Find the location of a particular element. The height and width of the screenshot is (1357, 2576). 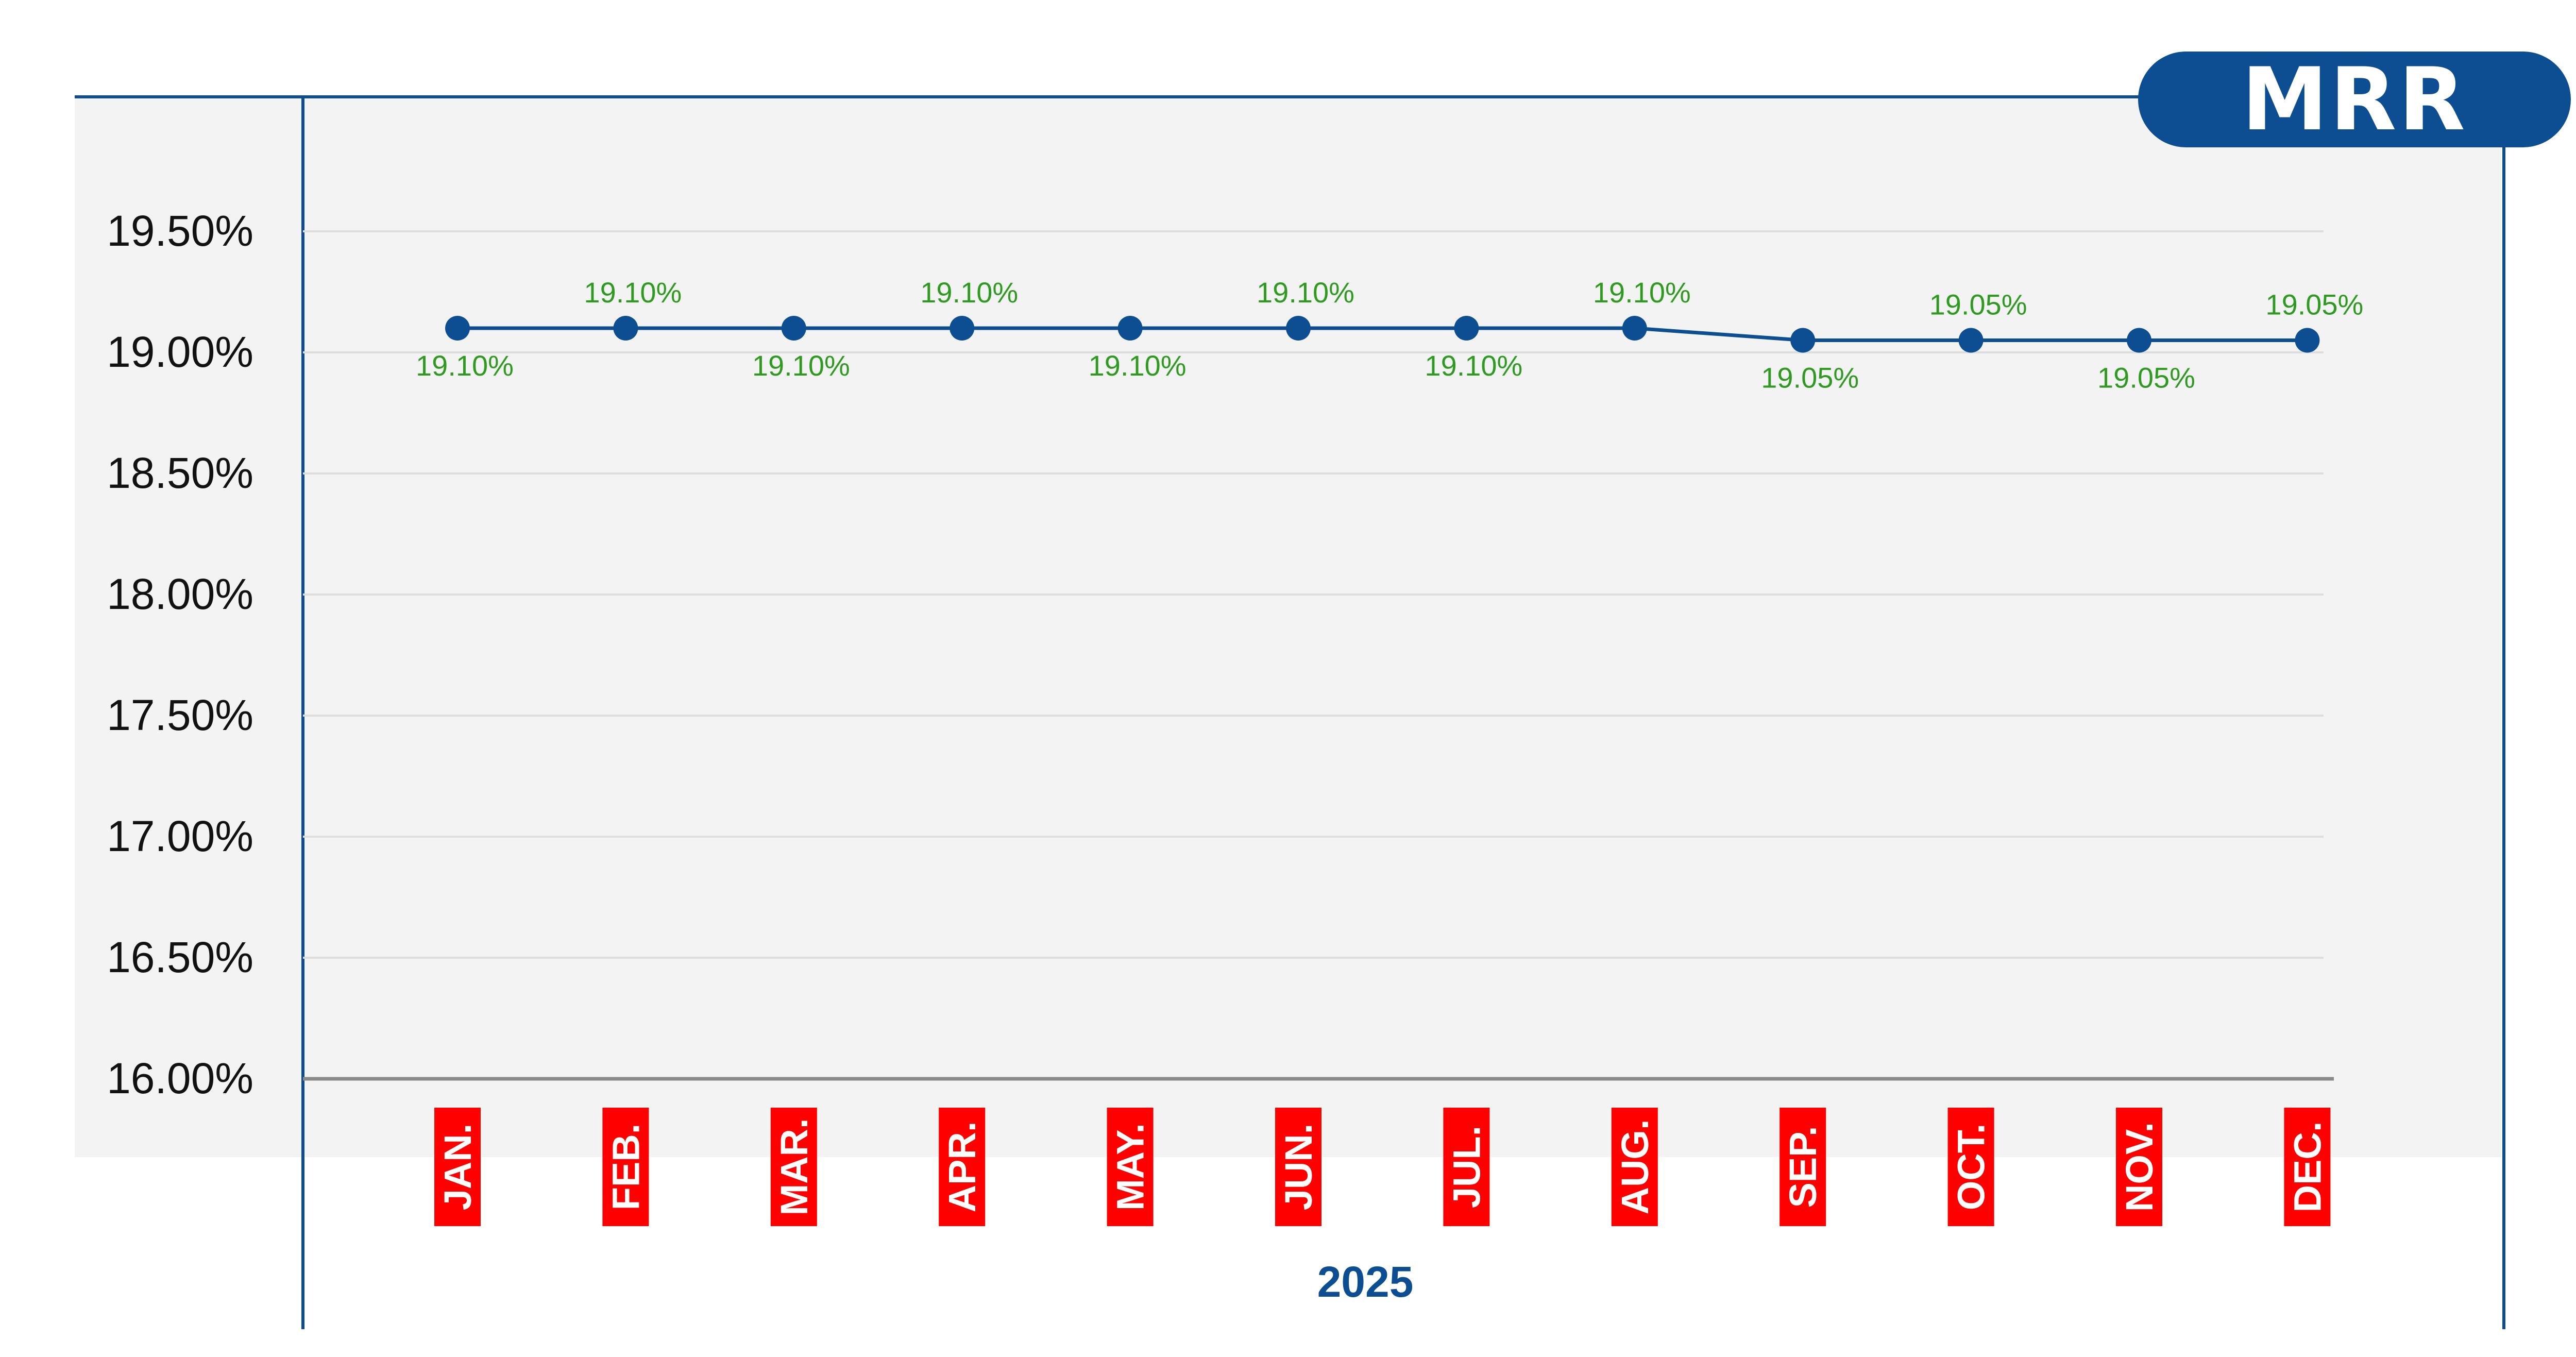

y-tick-label: 16.00% is located at coordinates (180, 1078).